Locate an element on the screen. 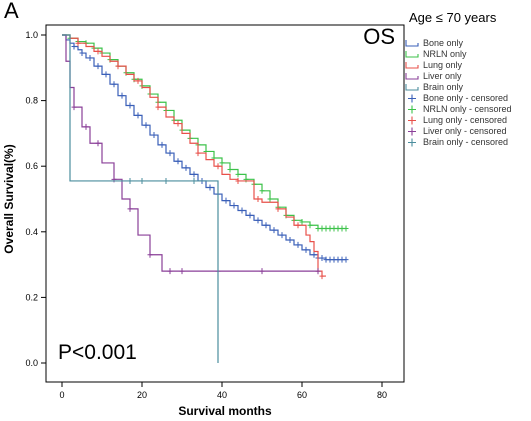 This screenshot has width=531, height=421. y-tick-label: 0.8 is located at coordinates (31, 101).